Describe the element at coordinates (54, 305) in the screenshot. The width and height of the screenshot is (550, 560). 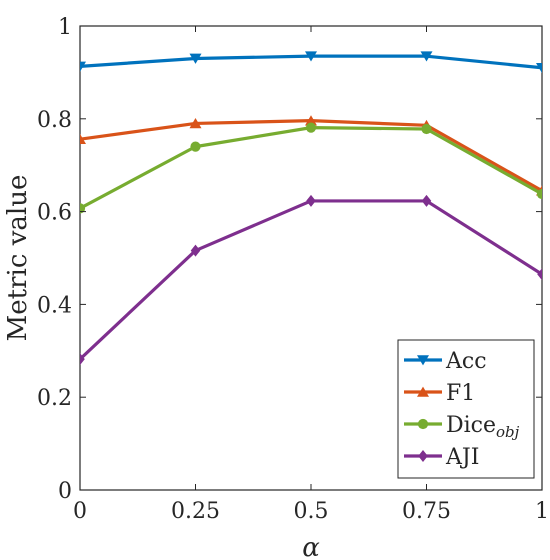
I see `y-tick-label: 0.4` at that location.